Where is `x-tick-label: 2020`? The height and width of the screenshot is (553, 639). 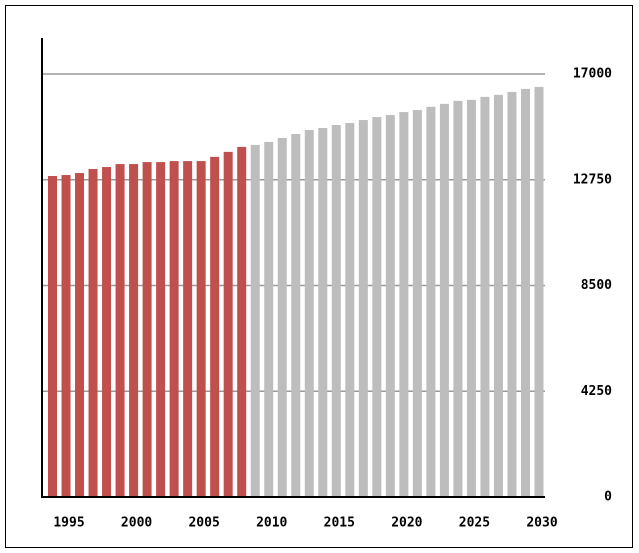 x-tick-label: 2020 is located at coordinates (406, 523).